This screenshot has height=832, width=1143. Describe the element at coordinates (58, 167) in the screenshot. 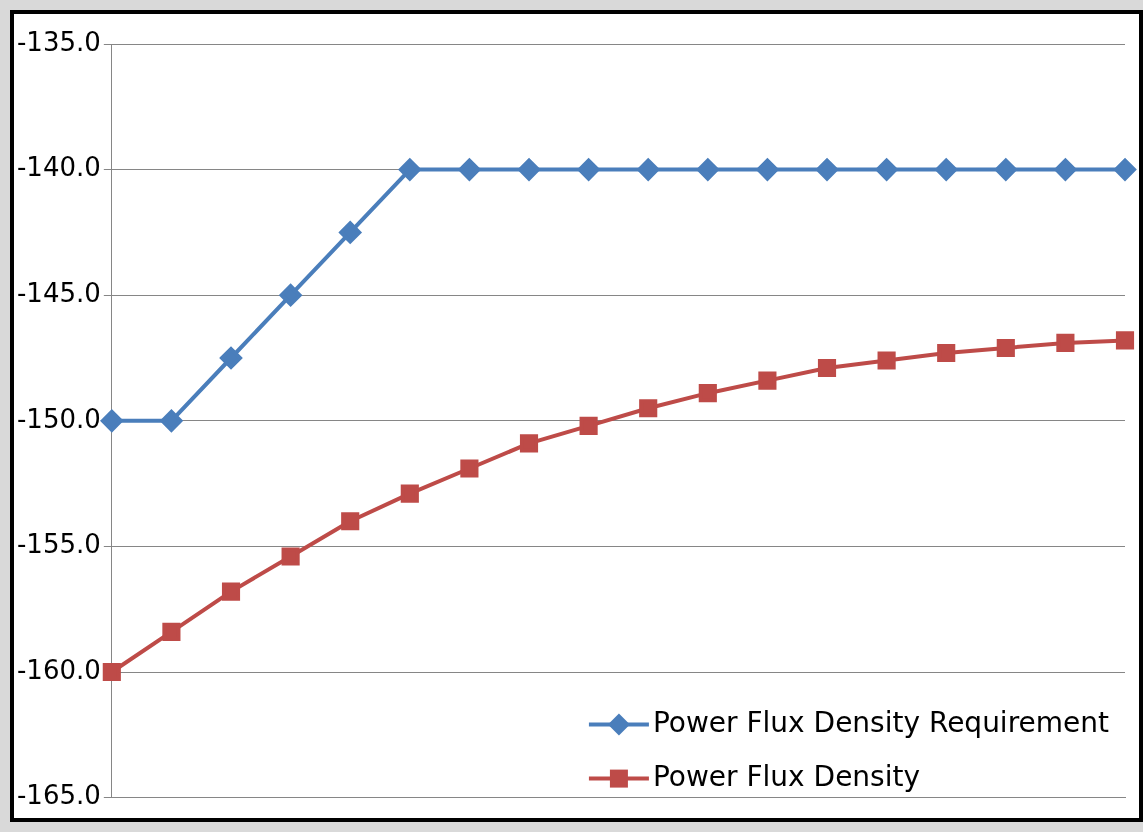

I see `y-tick-label: -140.0` at that location.